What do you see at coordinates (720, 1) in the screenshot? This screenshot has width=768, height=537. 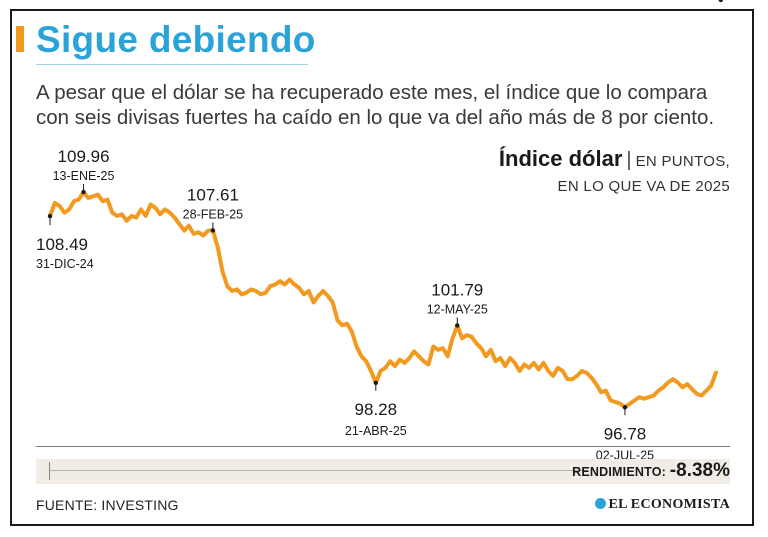 I see `annotation-29-jul-25-point` at bounding box center [720, 1].